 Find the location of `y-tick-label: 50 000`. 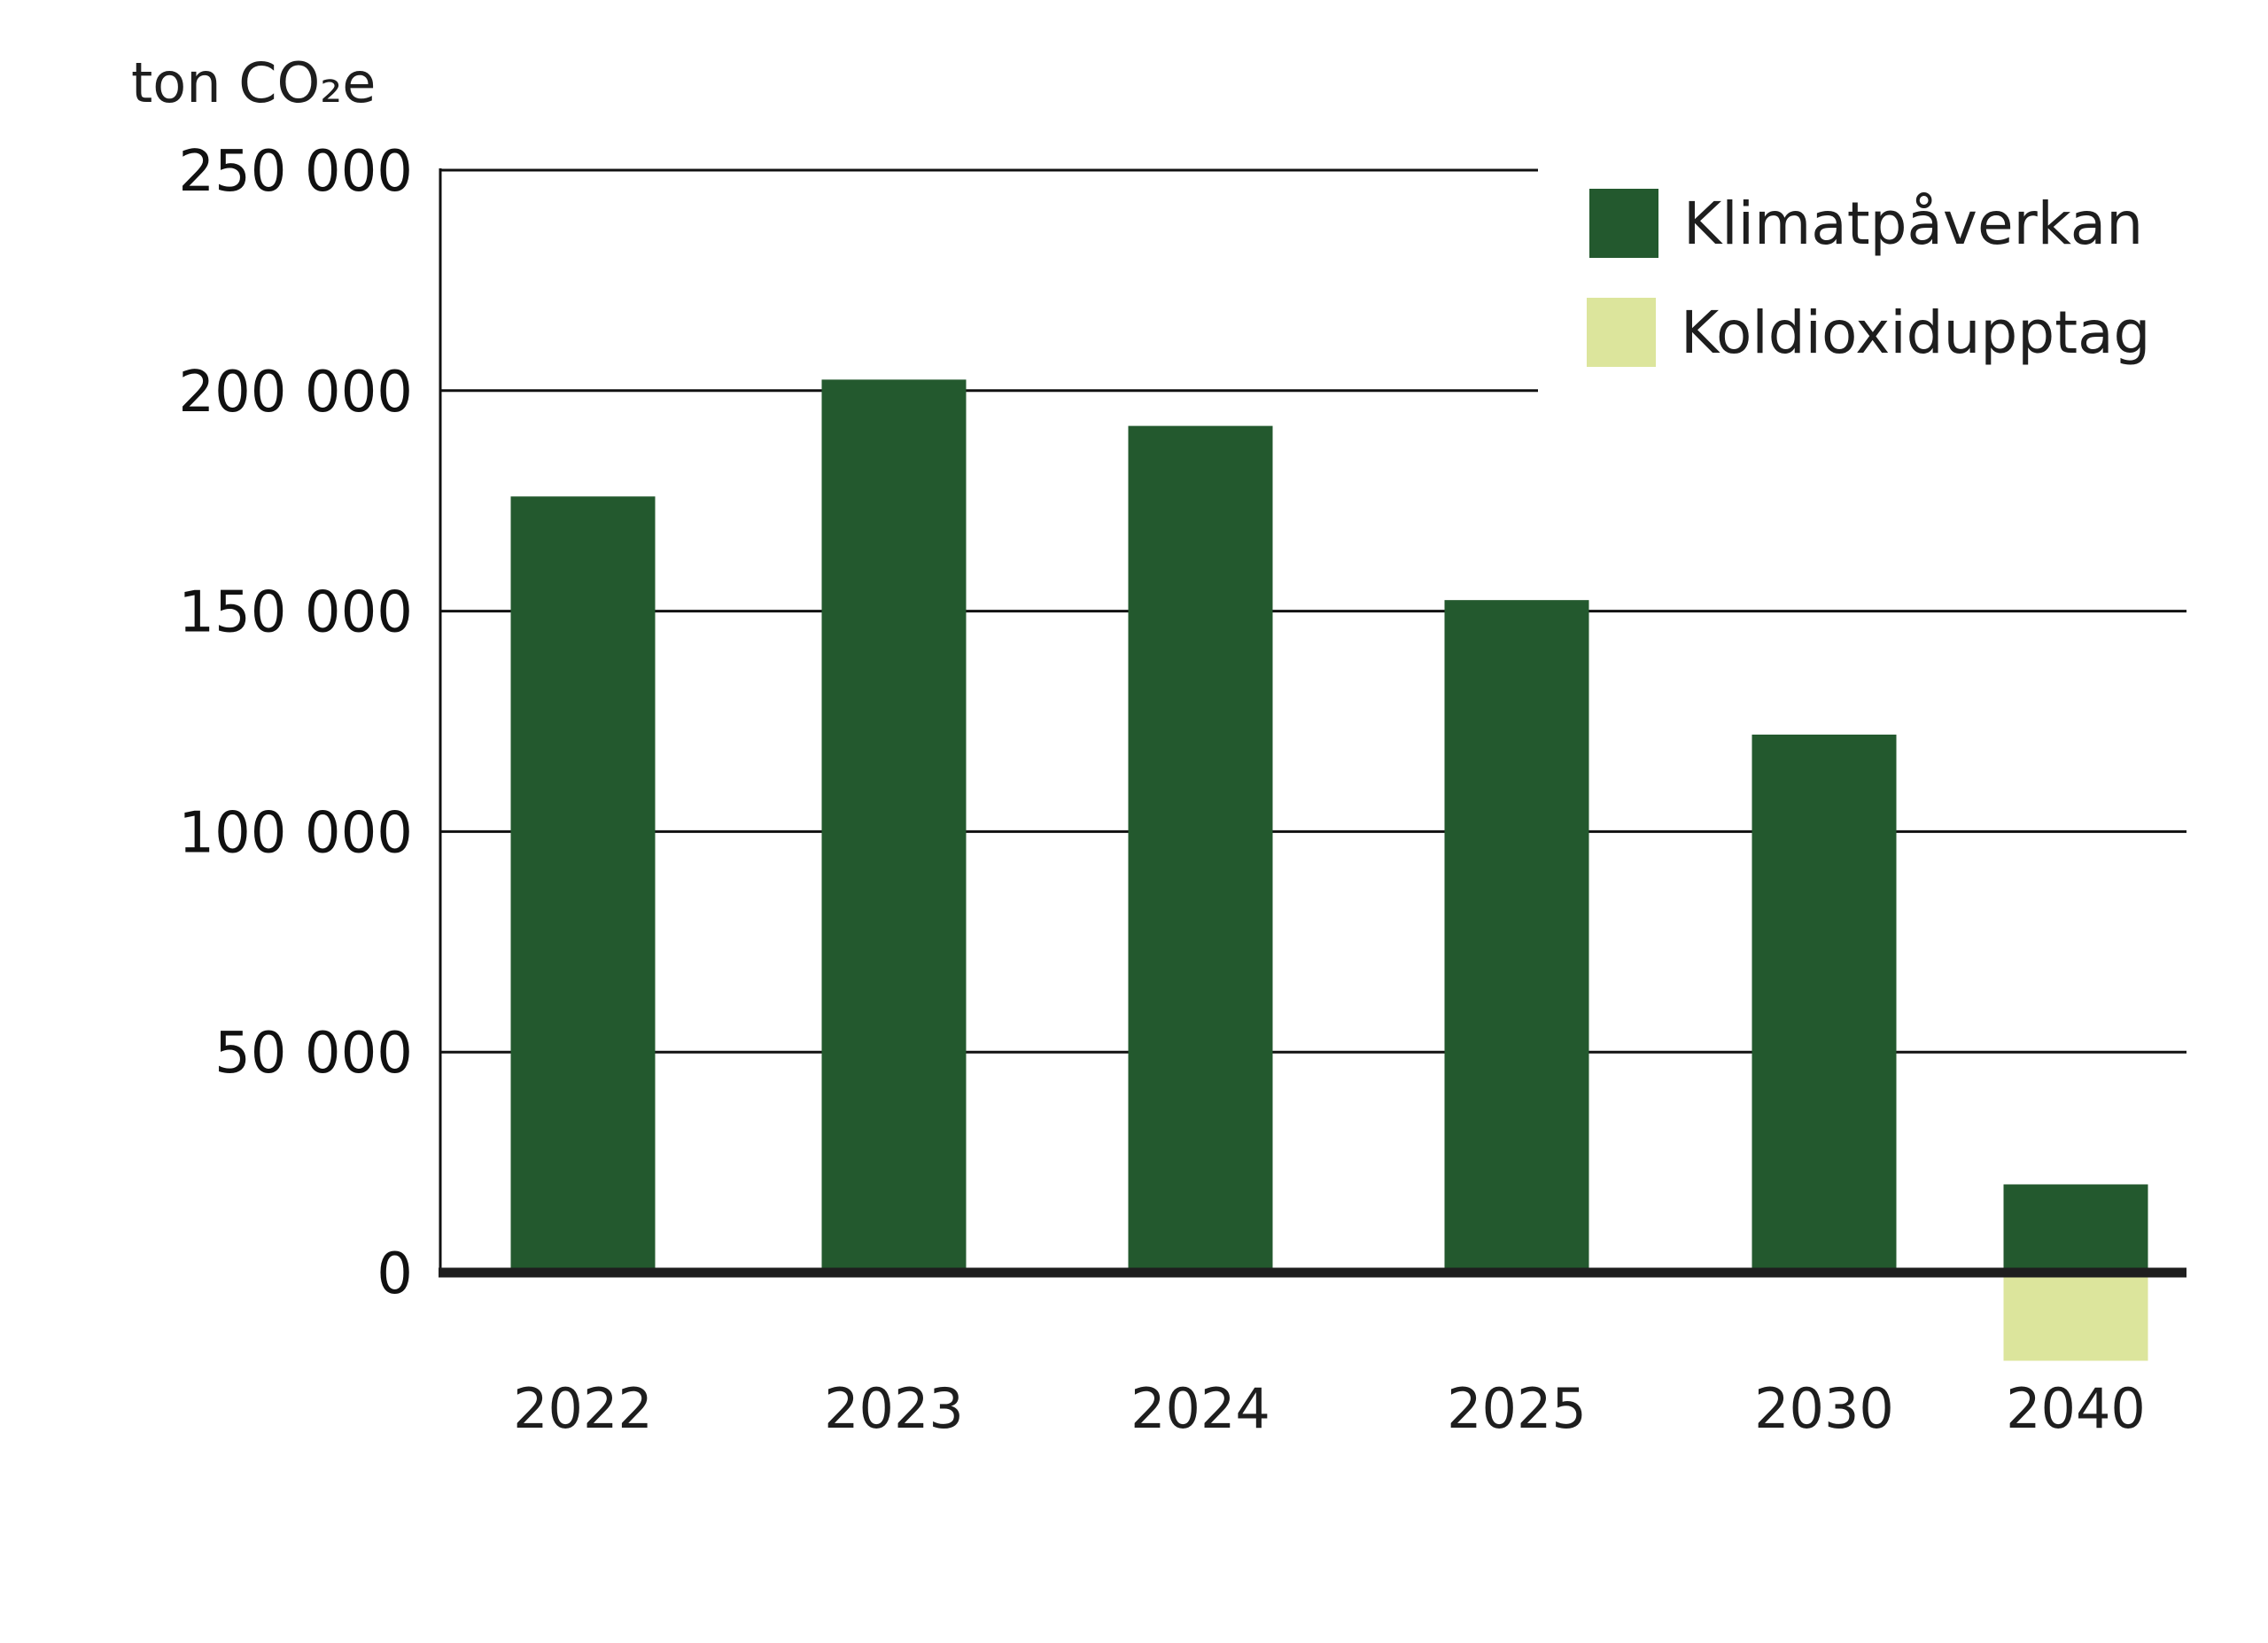

y-tick-label: 50 000 is located at coordinates (313, 1053).